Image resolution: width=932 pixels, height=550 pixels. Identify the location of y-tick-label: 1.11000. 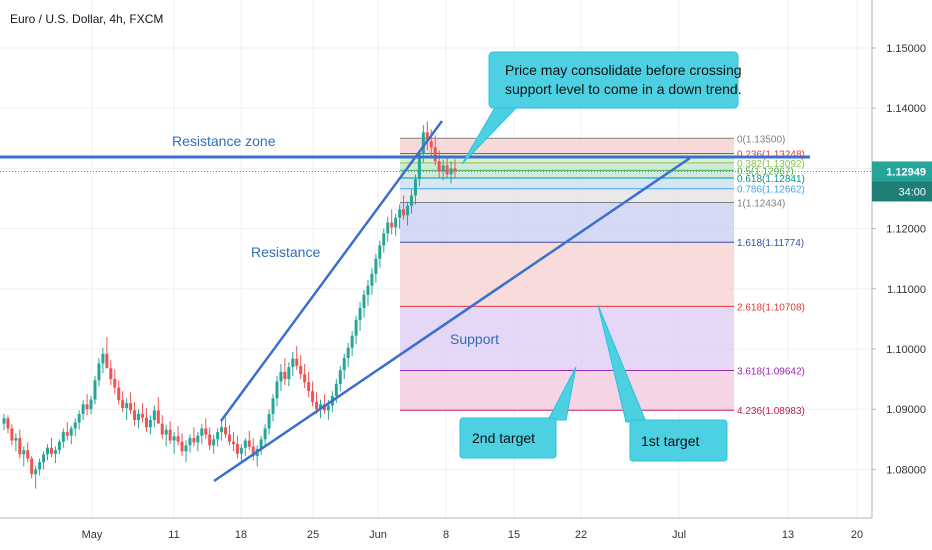
(906, 290).